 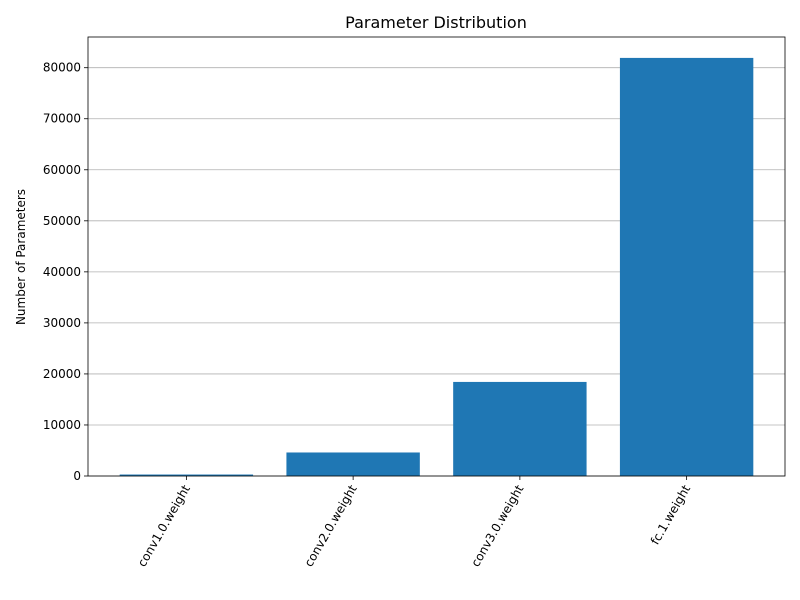 I want to click on bar-fc-1-weight, so click(x=686, y=267).